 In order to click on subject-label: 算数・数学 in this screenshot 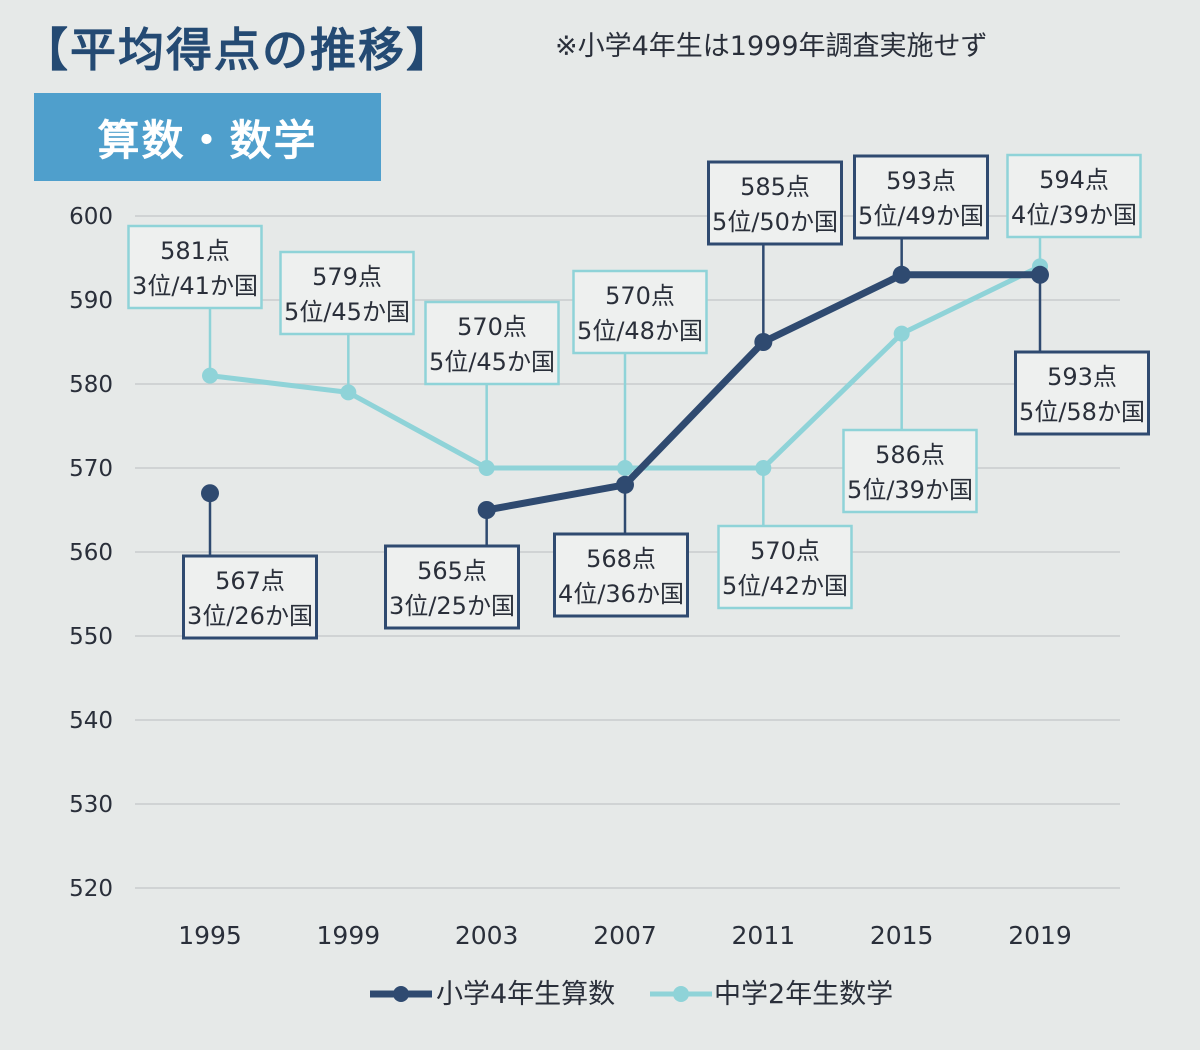, I will do `click(207, 137)`.